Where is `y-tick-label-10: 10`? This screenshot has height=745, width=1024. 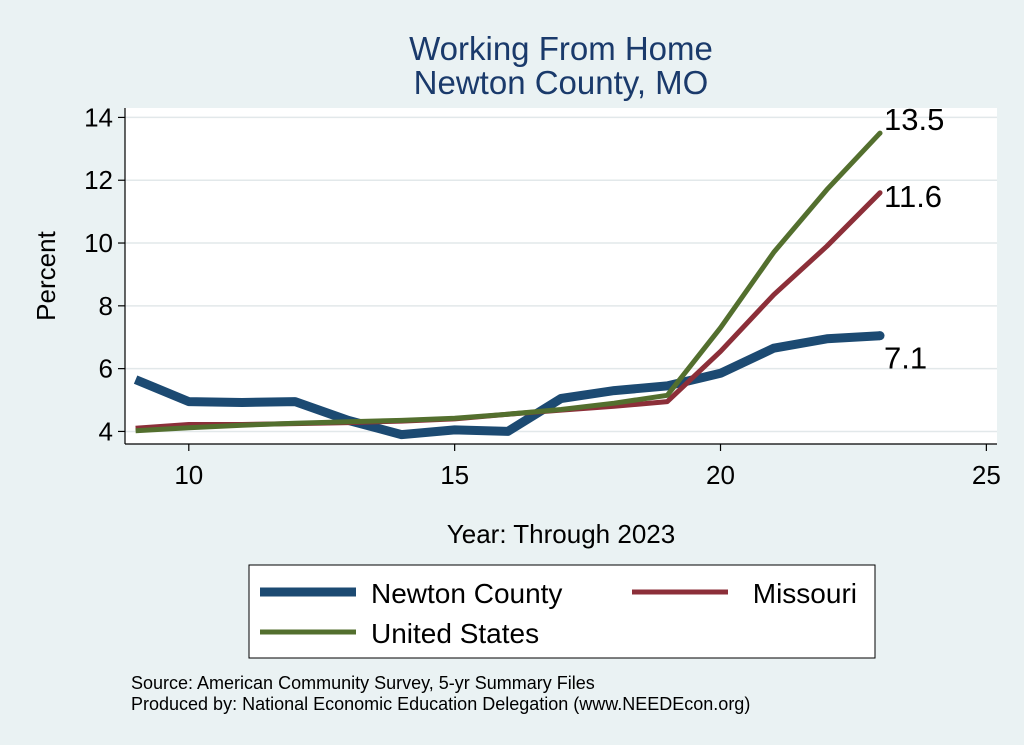
y-tick-label-10: 10 is located at coordinates (98, 243).